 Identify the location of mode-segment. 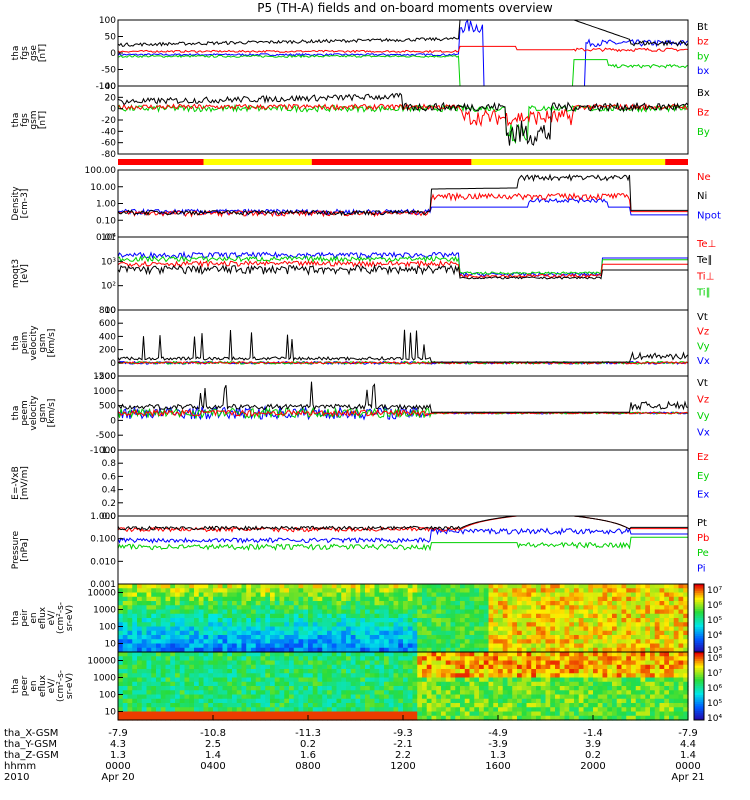
(391, 162).